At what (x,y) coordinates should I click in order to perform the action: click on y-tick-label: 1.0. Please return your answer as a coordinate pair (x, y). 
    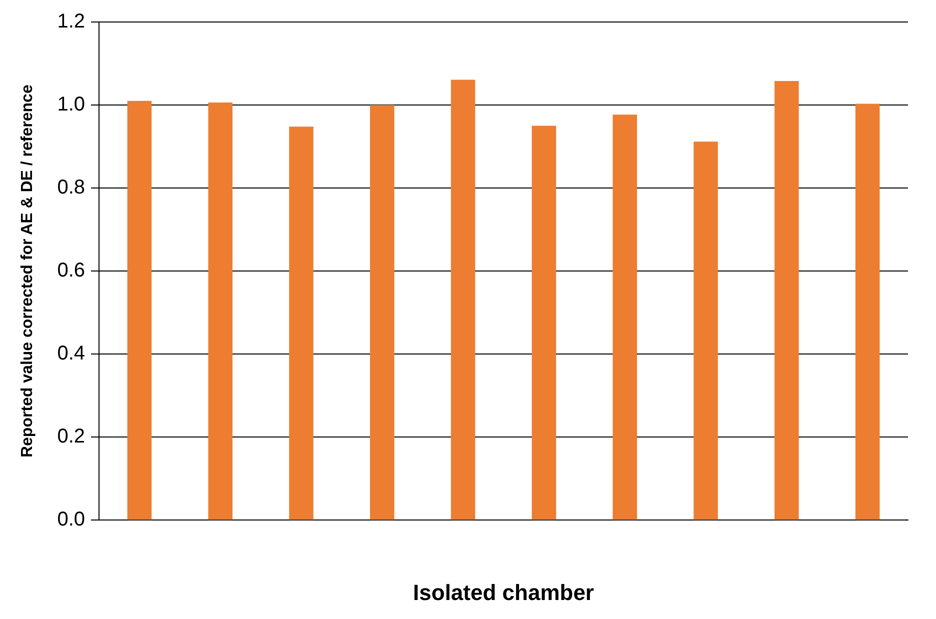
    Looking at the image, I should click on (71, 105).